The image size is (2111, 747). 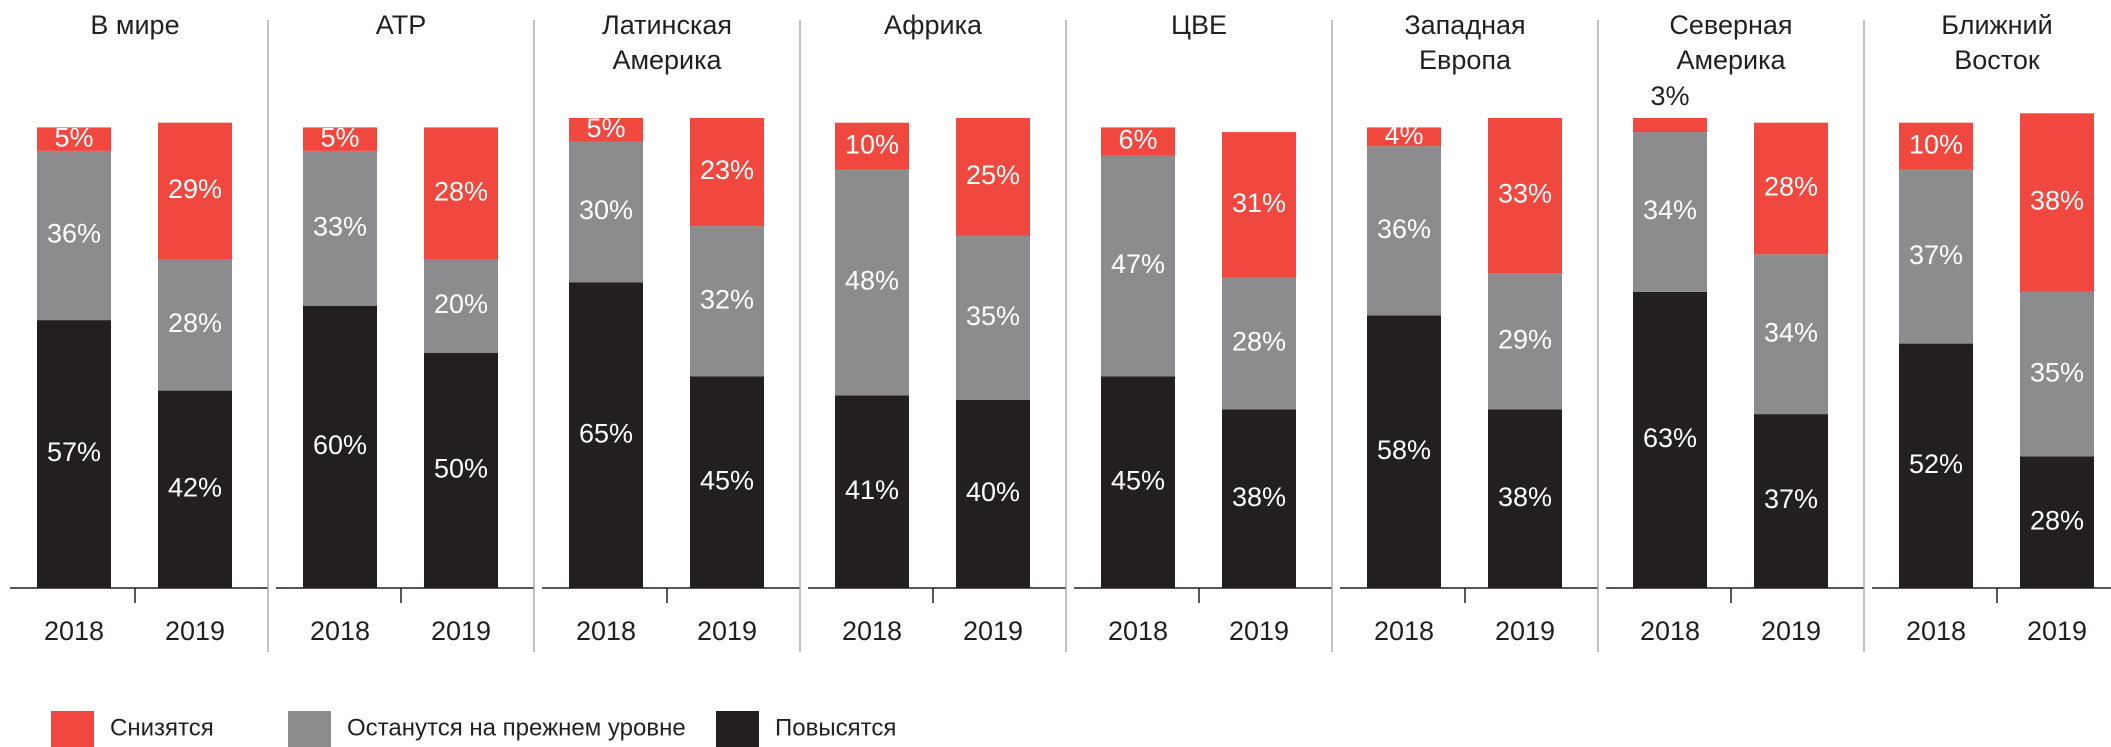 I want to click on panel-title: Восток, so click(x=1997, y=60).